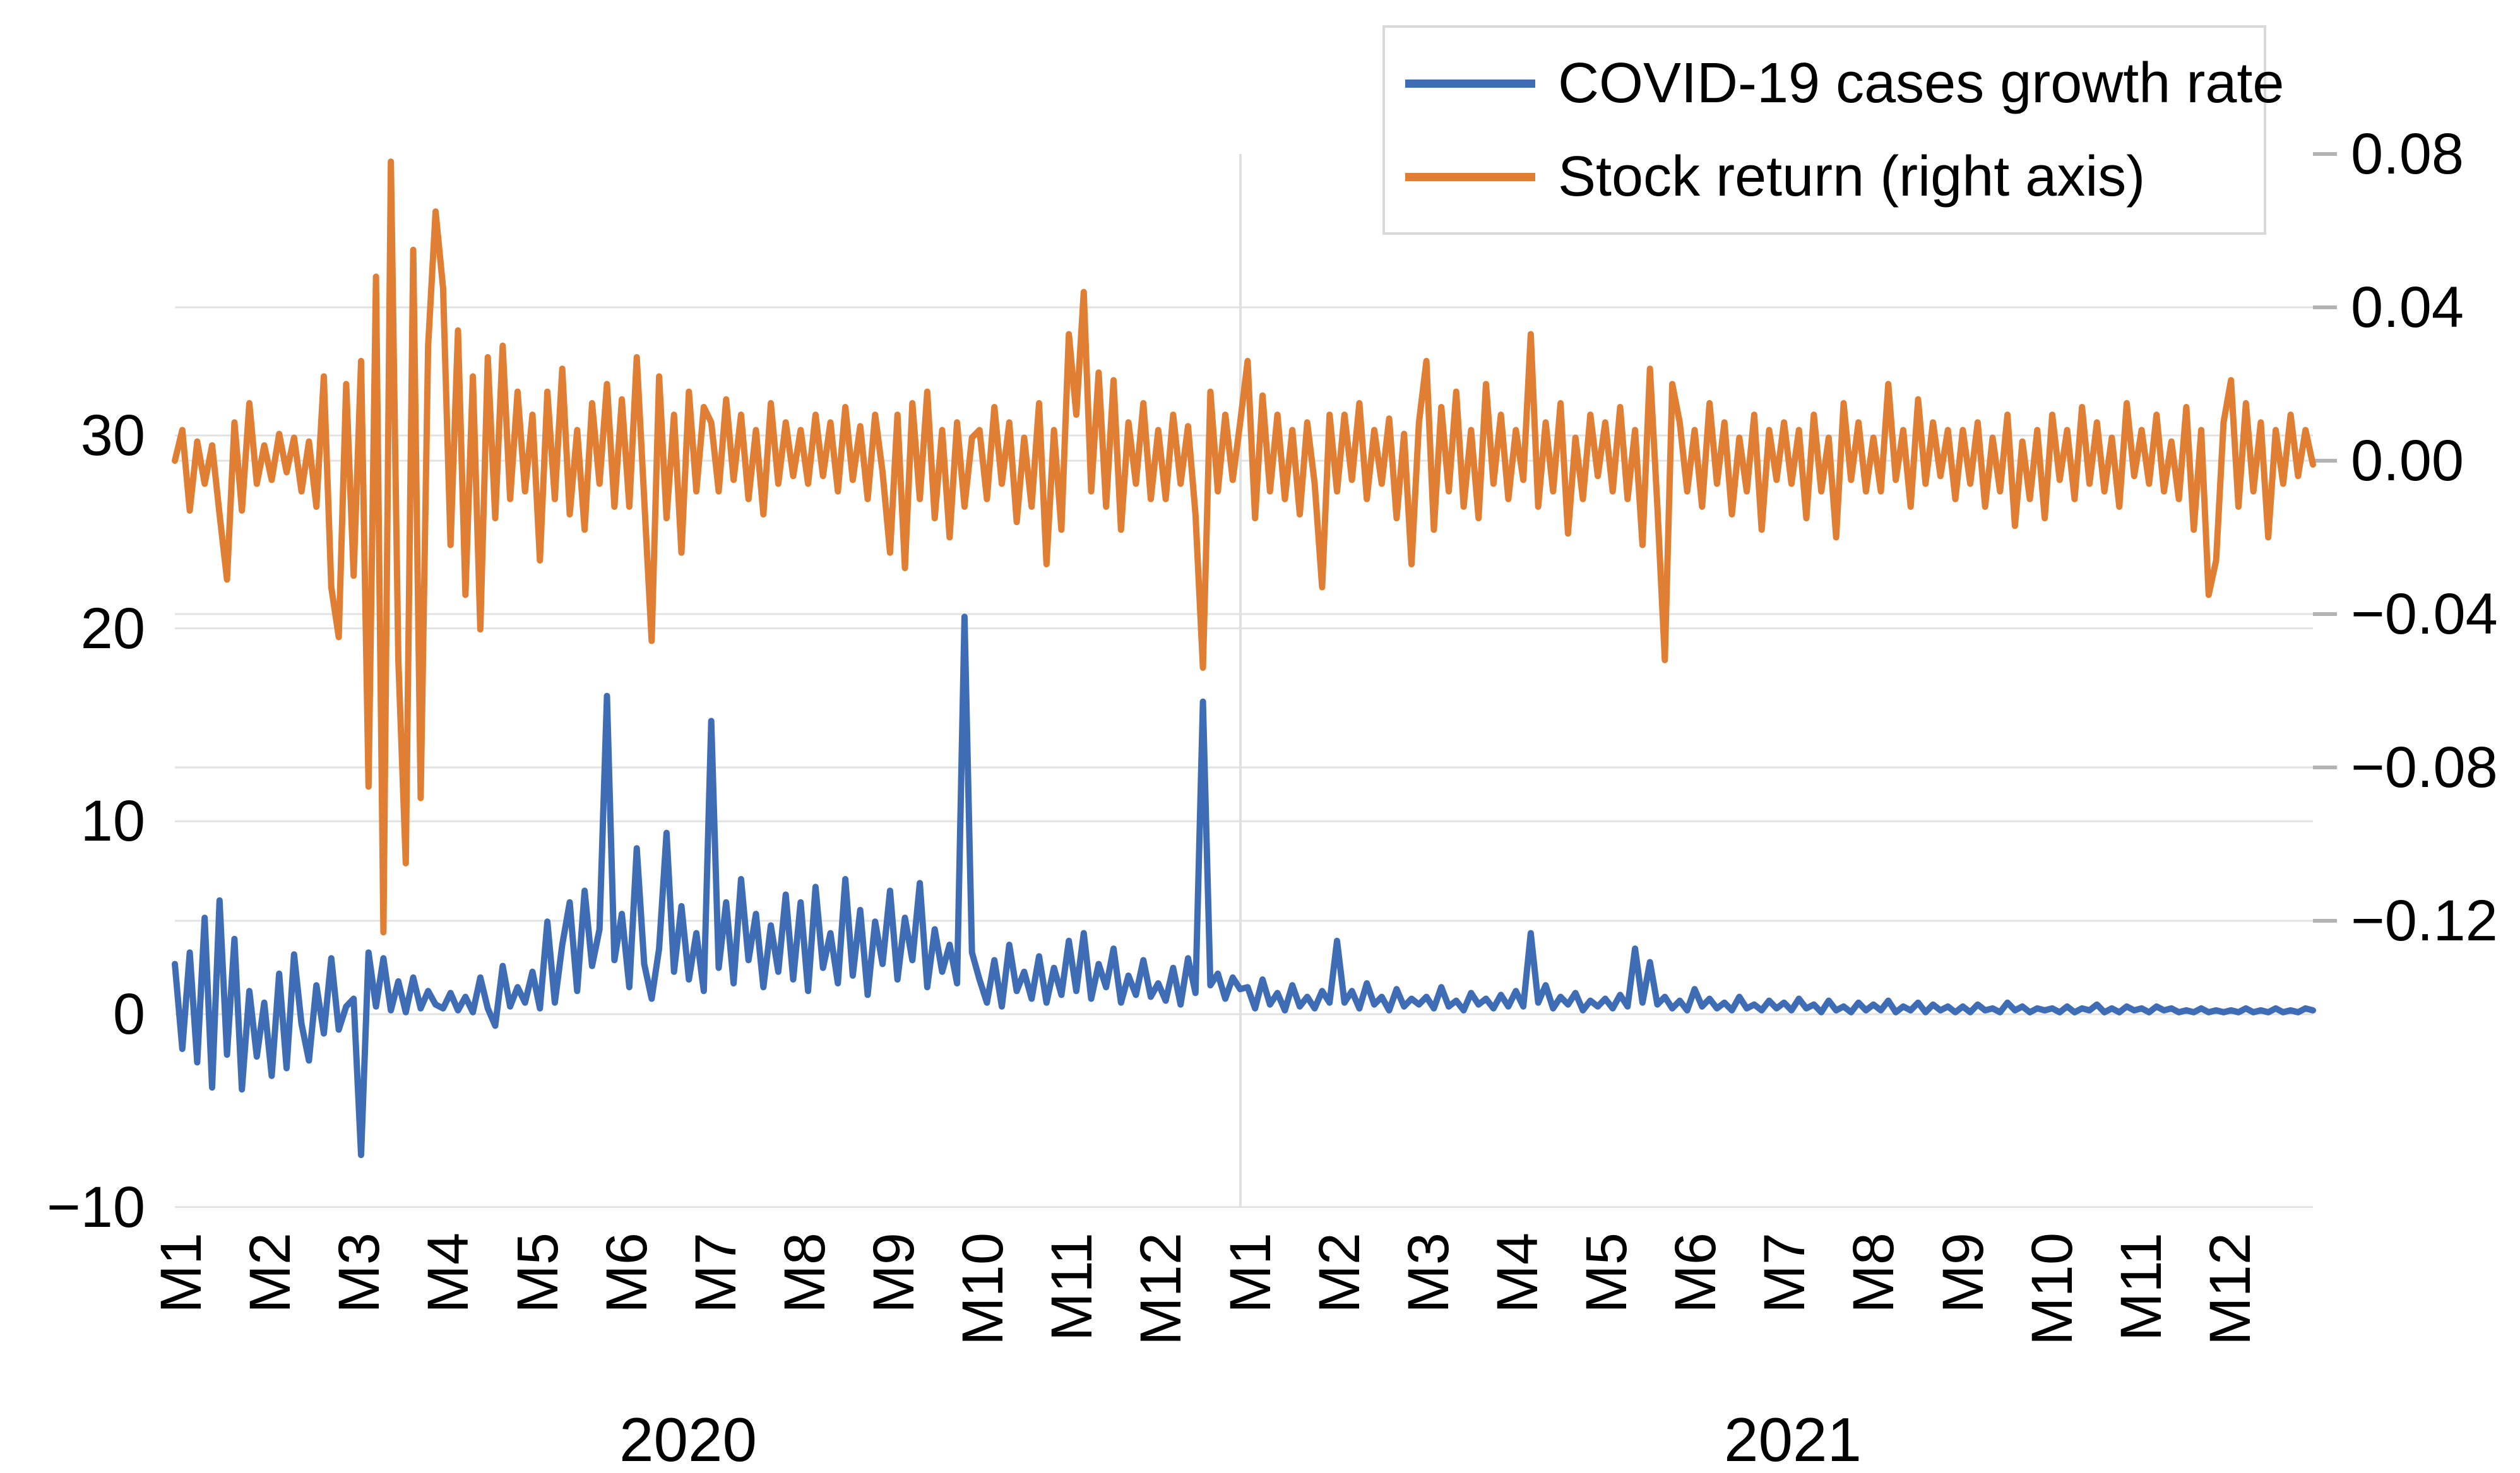 Image resolution: width=2520 pixels, height=1473 pixels. What do you see at coordinates (2424, 614) in the screenshot?
I see `right-axis-tick-label: −0.04` at bounding box center [2424, 614].